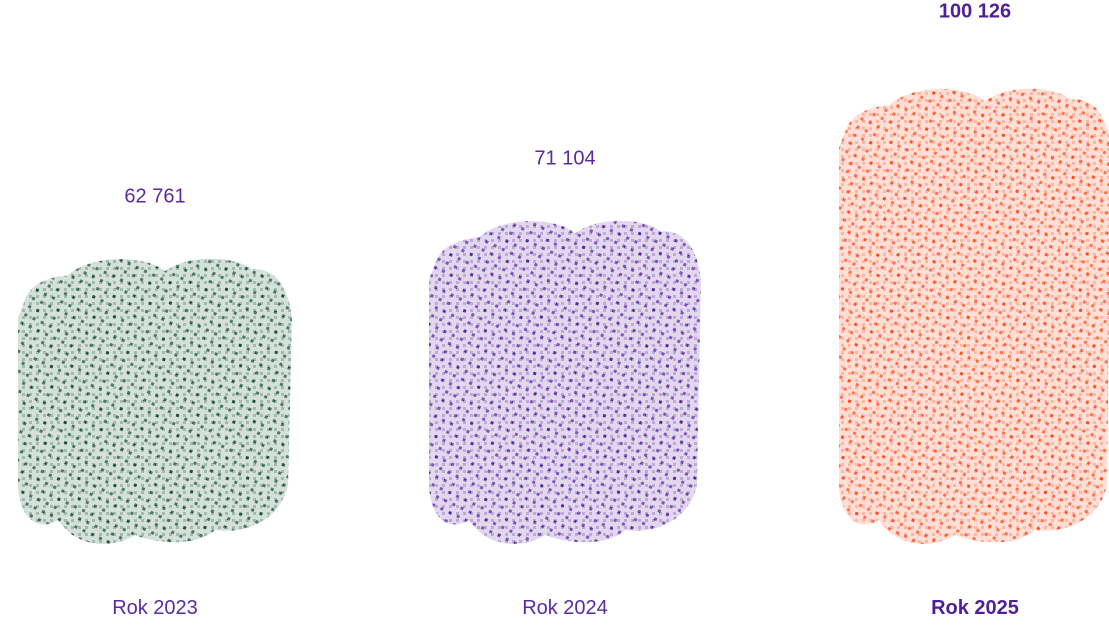 The height and width of the screenshot is (626, 1109). Describe the element at coordinates (154, 196) in the screenshot. I see `value-label: 62 761` at that location.